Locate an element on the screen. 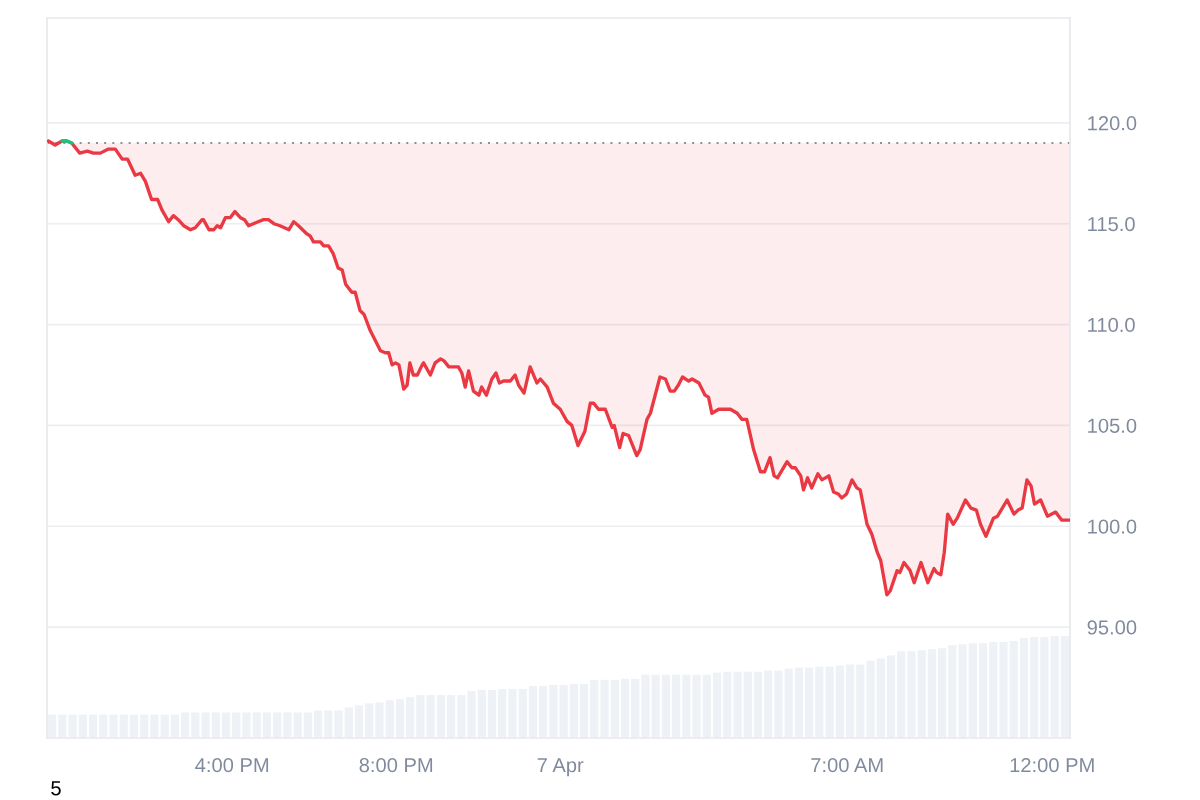 Image resolution: width=1200 pixels, height=800 pixels. y-tick-label: 105.0 is located at coordinates (1112, 425).